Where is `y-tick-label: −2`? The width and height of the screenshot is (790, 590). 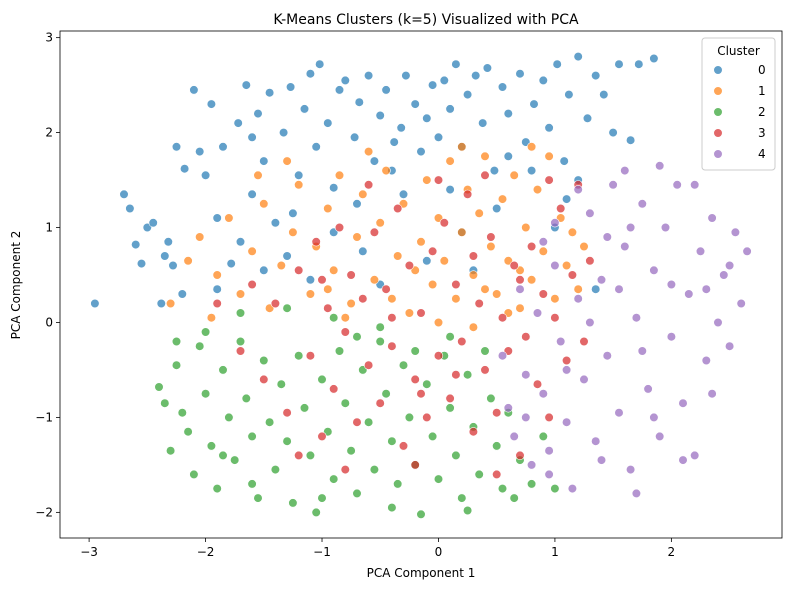 y-tick-label: −2 is located at coordinates (44, 512).